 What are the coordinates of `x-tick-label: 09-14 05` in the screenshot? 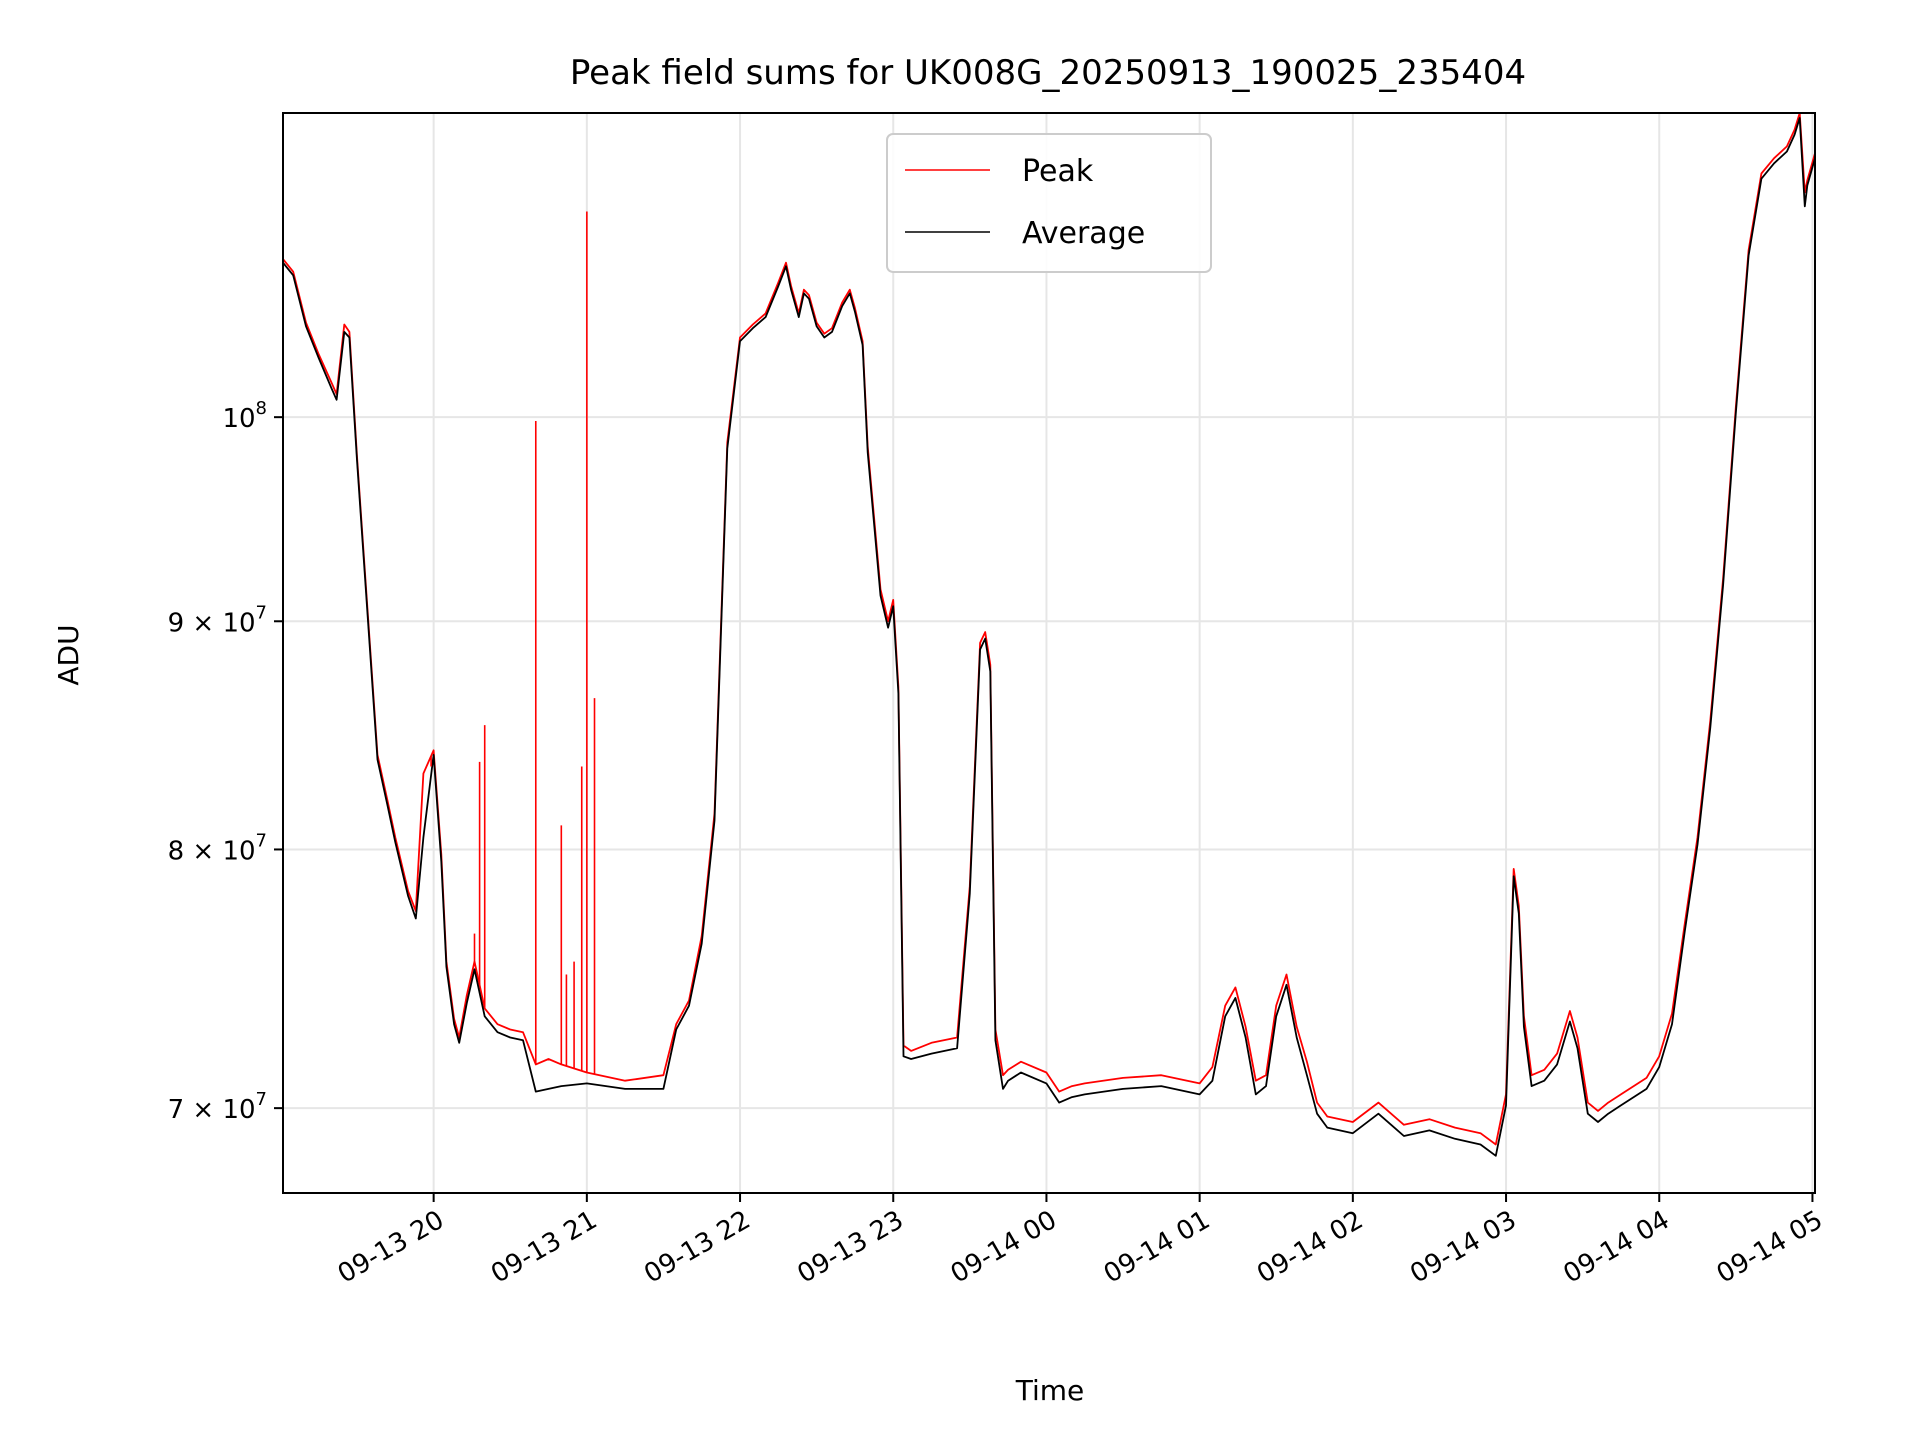 It's located at (1770, 1247).